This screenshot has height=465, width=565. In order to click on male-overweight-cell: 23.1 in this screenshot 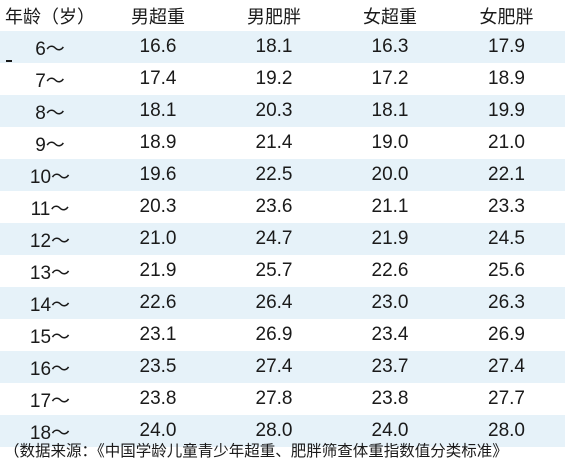, I will do `click(158, 335)`.